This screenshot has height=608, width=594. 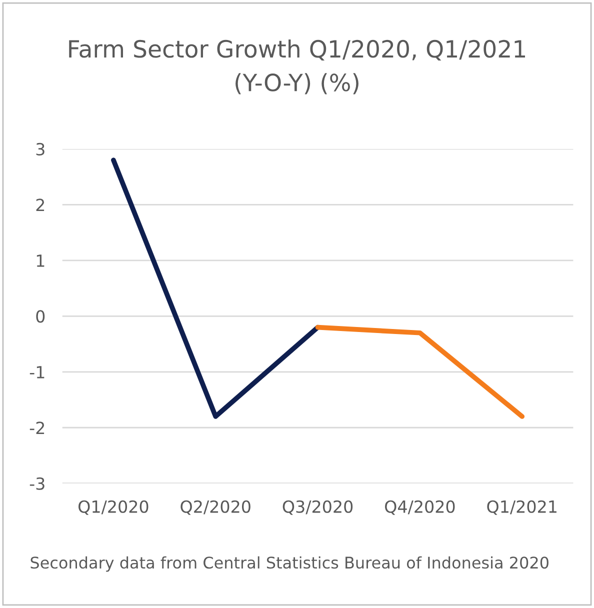 I want to click on x-tick-label: Q1/2020, so click(x=113, y=507).